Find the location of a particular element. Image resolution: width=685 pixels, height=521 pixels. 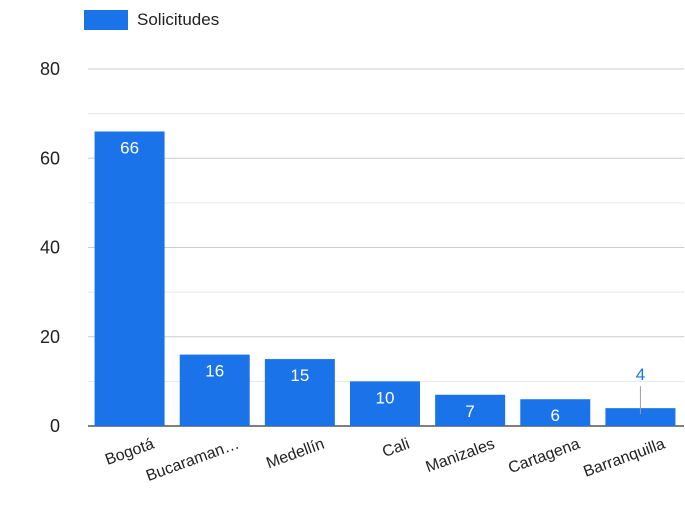

data-label: 10 is located at coordinates (385, 397).